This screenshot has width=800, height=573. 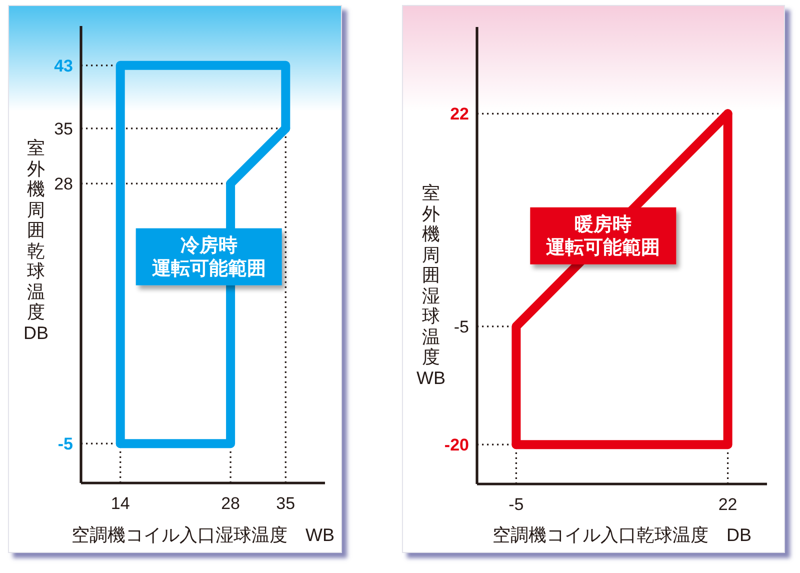 What do you see at coordinates (456, 445) in the screenshot?
I see `y-tick-label: -20` at bounding box center [456, 445].